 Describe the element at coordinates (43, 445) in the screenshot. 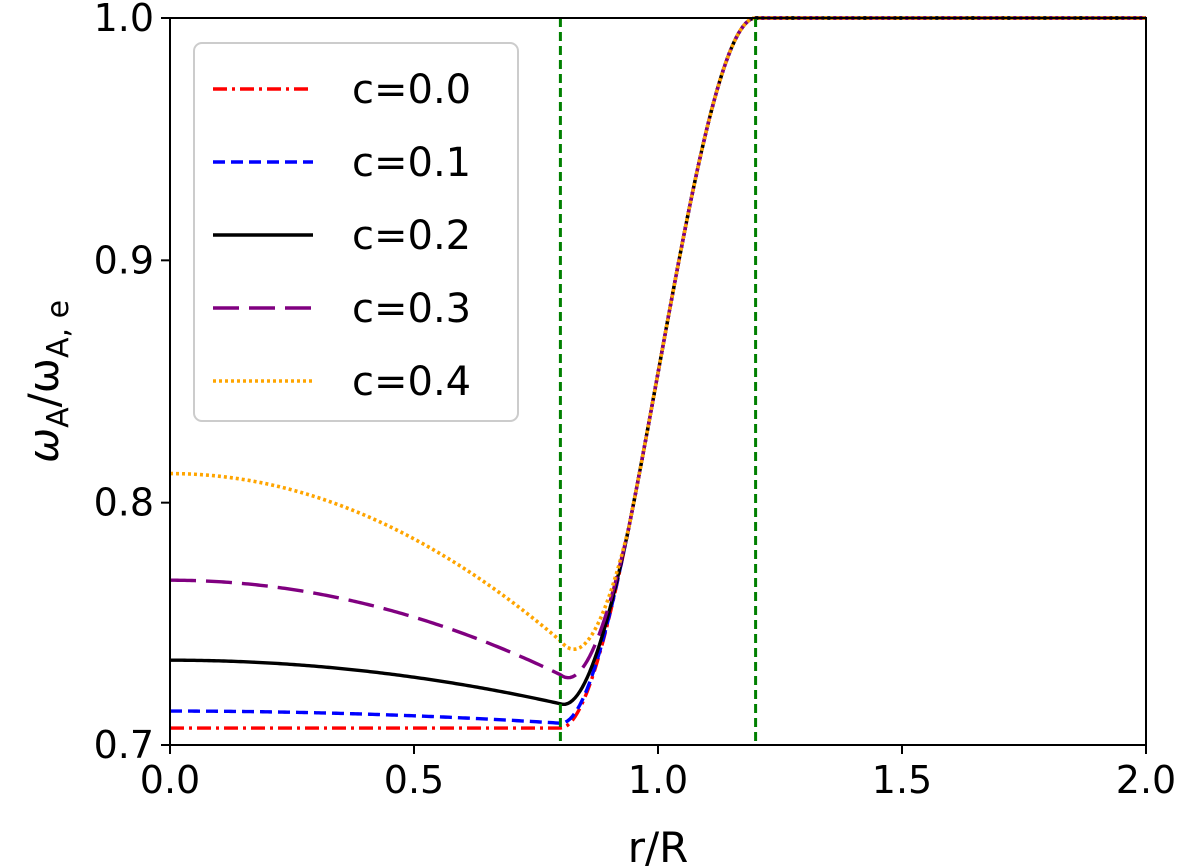

I see `y-axis-label-main: ω` at that location.